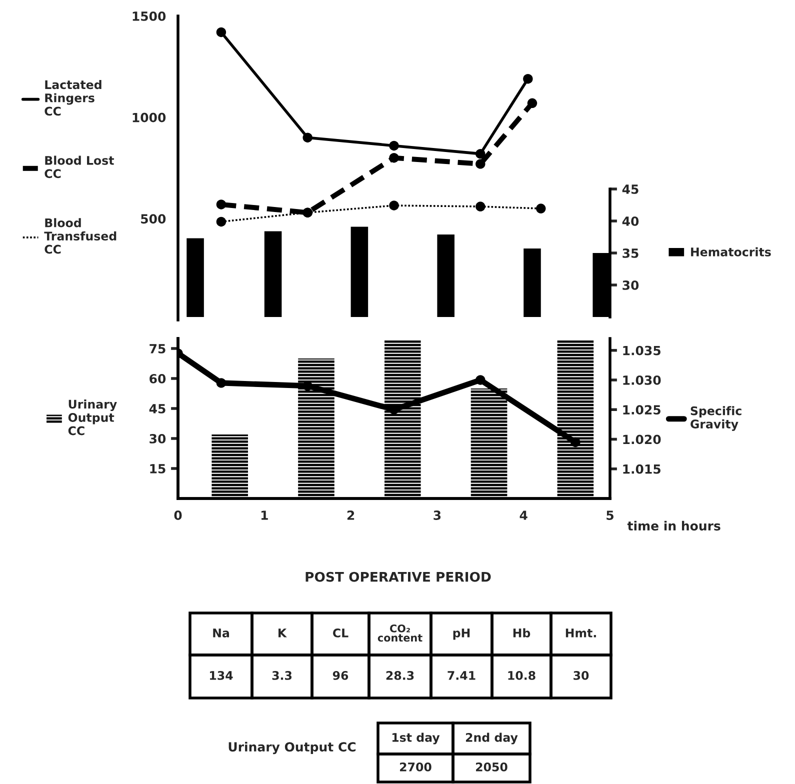 The width and height of the screenshot is (795, 784). Describe the element at coordinates (461, 634) in the screenshot. I see `text: pH` at that location.